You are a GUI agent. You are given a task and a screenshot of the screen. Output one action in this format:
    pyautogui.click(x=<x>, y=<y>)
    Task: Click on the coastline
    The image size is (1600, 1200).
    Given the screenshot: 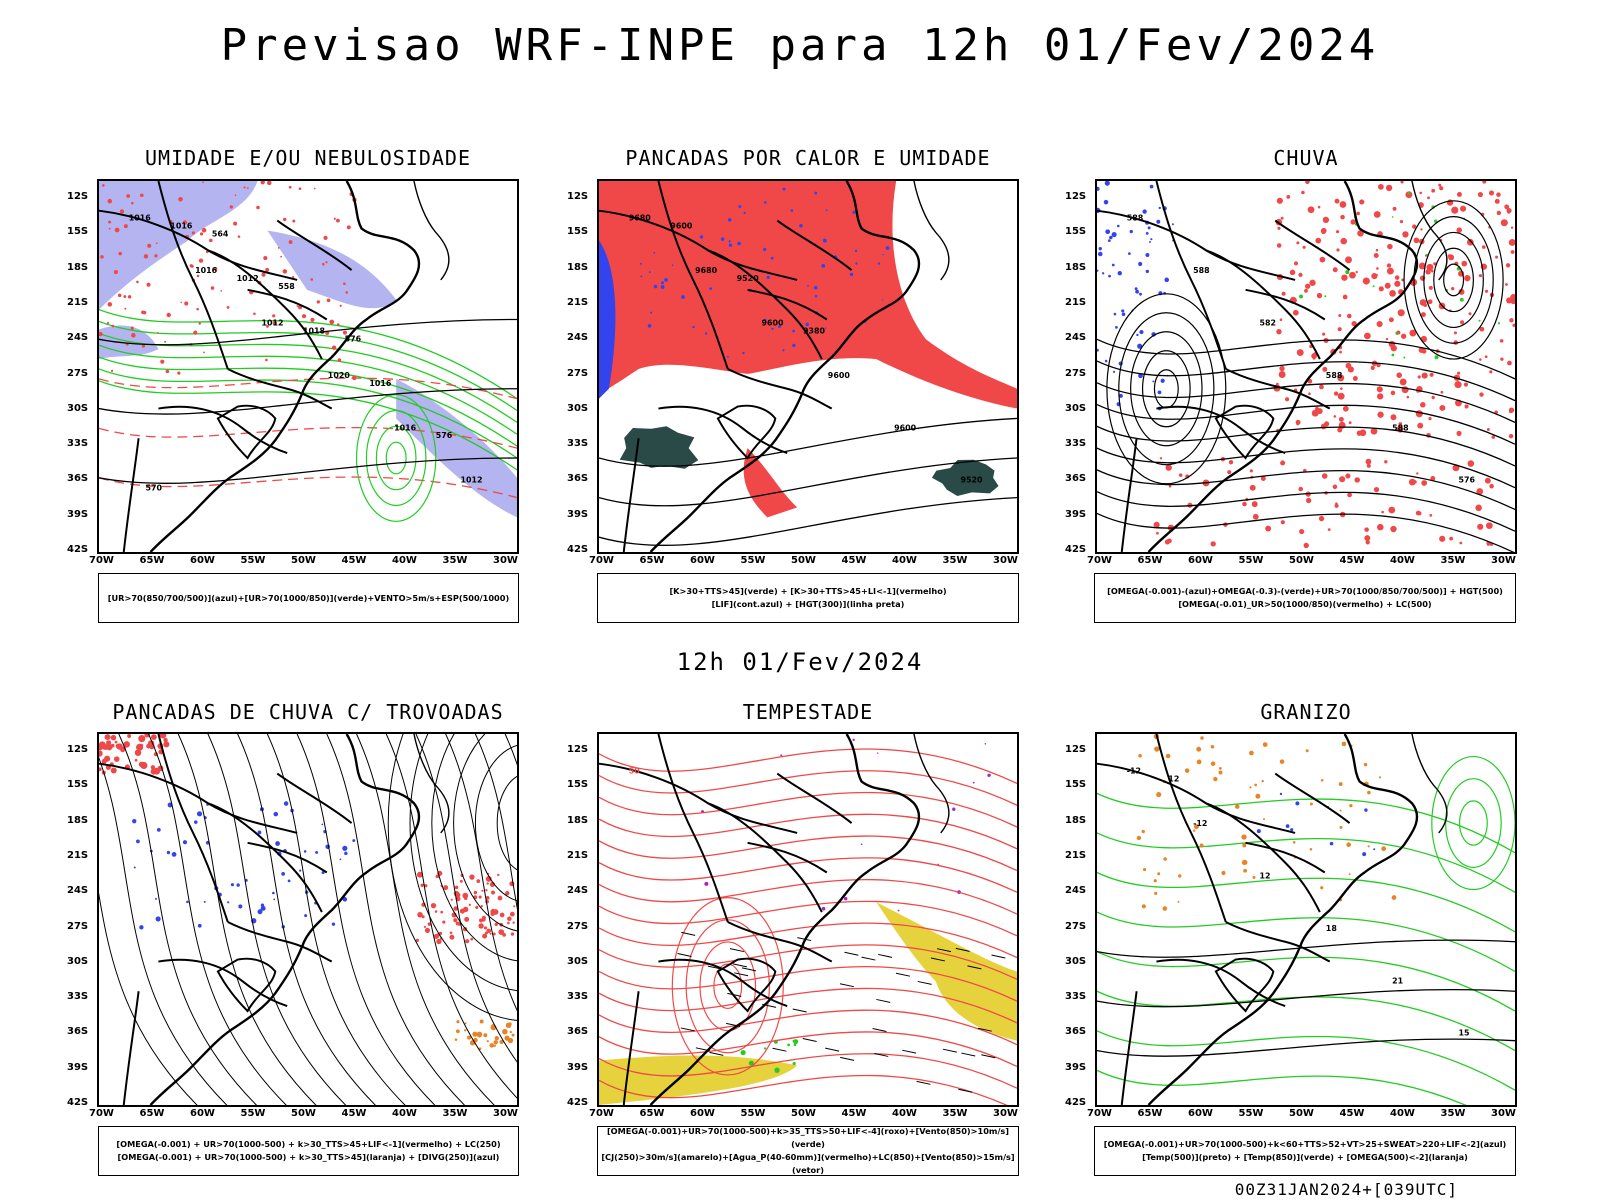 What is the action you would take?
    pyautogui.click(x=1283, y=366)
    